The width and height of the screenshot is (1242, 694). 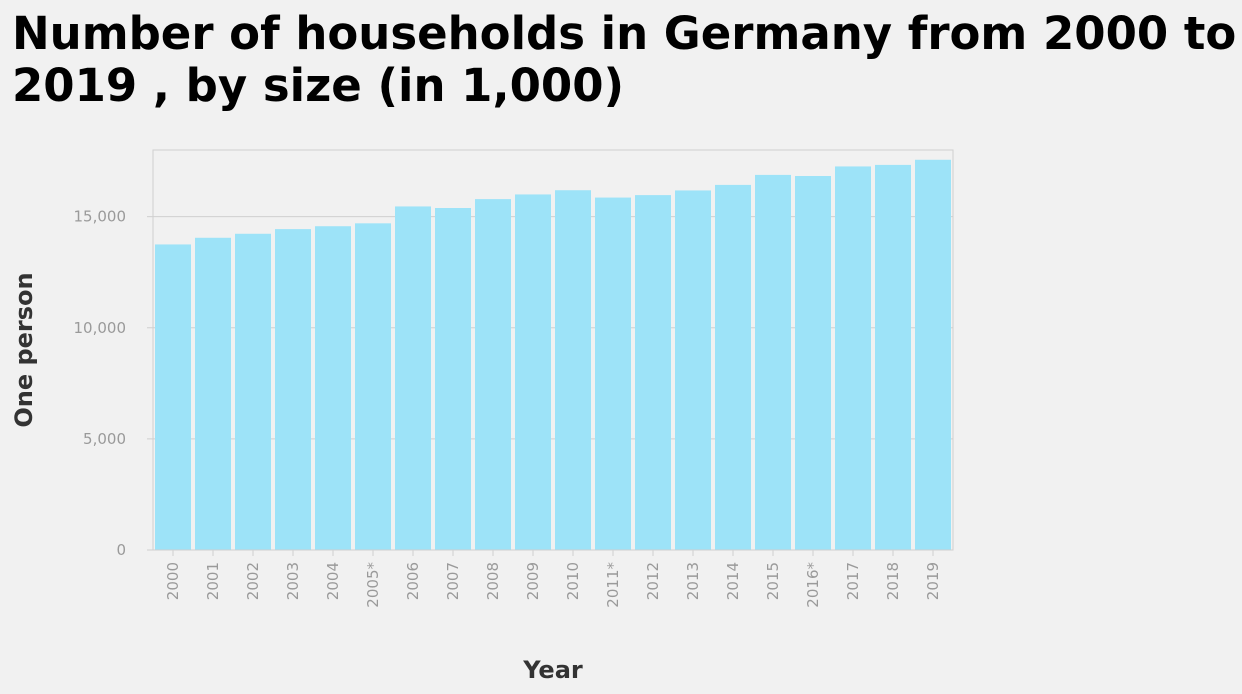 What do you see at coordinates (893, 357) in the screenshot?
I see `bar-2018` at bounding box center [893, 357].